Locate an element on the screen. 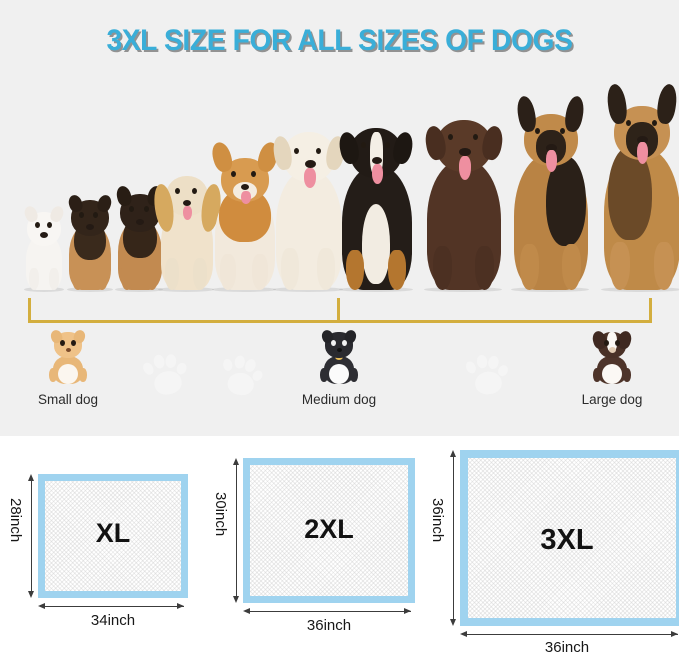 This screenshot has width=679, height=659. bracket-tick-left is located at coordinates (29, 310).